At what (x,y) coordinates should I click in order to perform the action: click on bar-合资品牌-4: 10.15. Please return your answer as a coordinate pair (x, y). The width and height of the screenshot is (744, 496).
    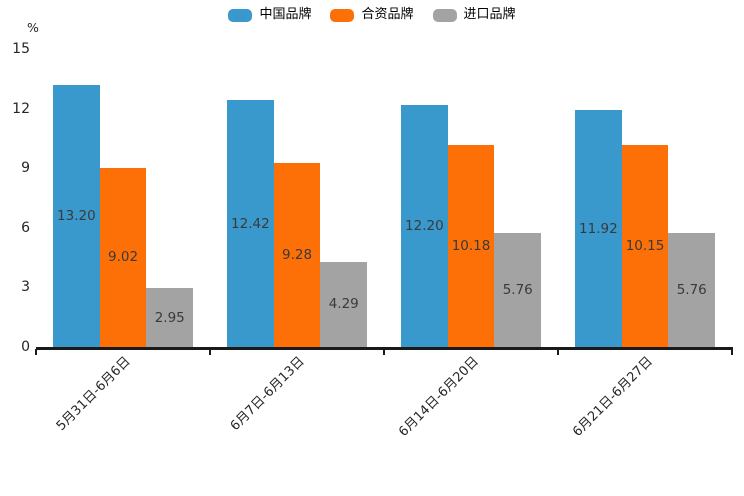
    Looking at the image, I should click on (645, 246).